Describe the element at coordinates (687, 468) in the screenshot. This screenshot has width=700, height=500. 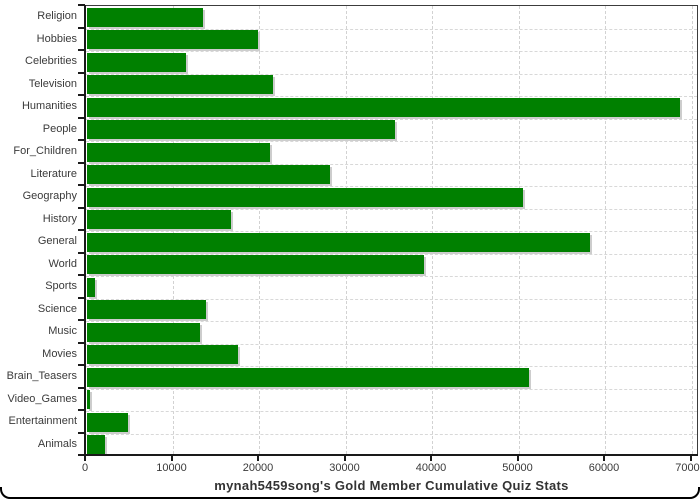
I see `x-tick-label: 70000` at that location.